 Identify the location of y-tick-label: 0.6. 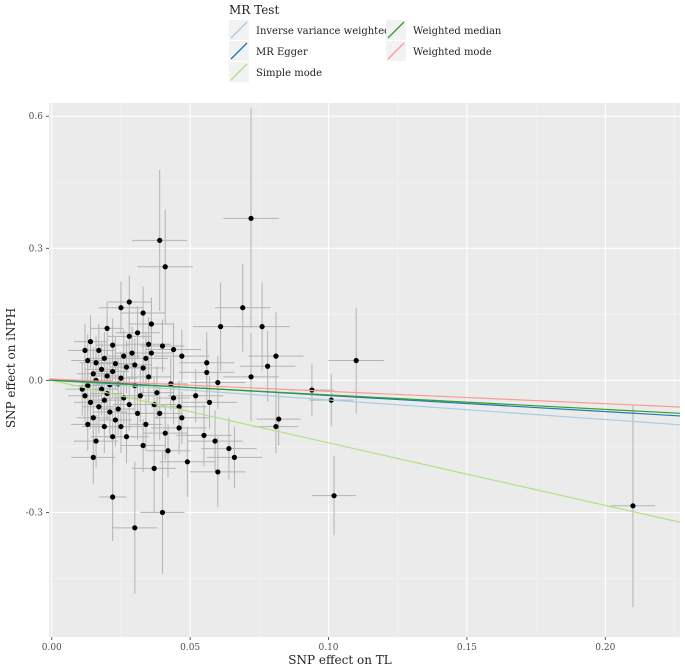
(36, 117).